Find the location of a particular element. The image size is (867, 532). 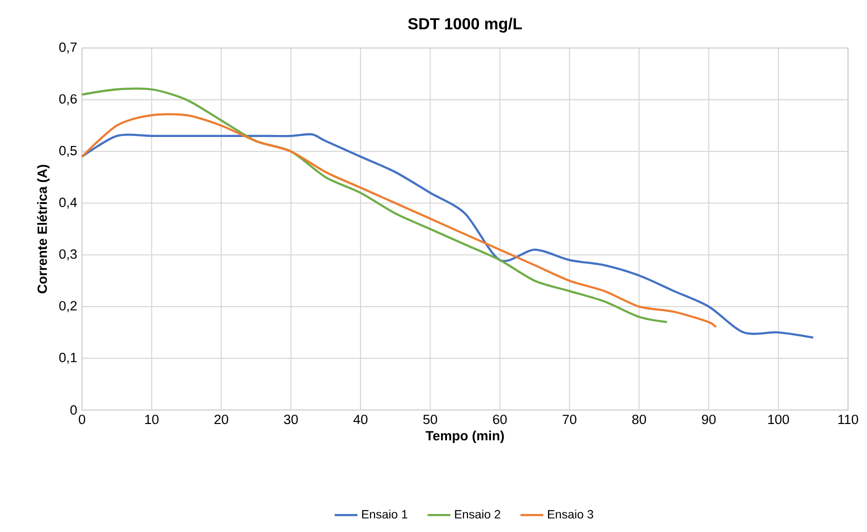

y-tick-label: 0,7 is located at coordinates (68, 48).